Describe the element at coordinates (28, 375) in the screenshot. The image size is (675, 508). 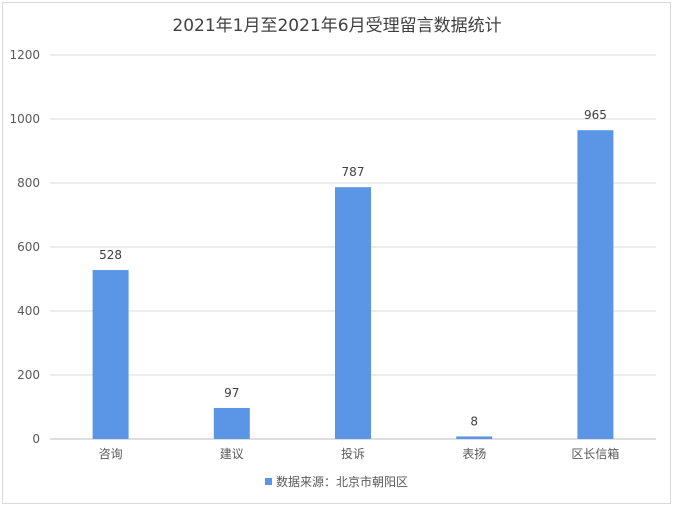
I see `y-tick-label: 200` at that location.